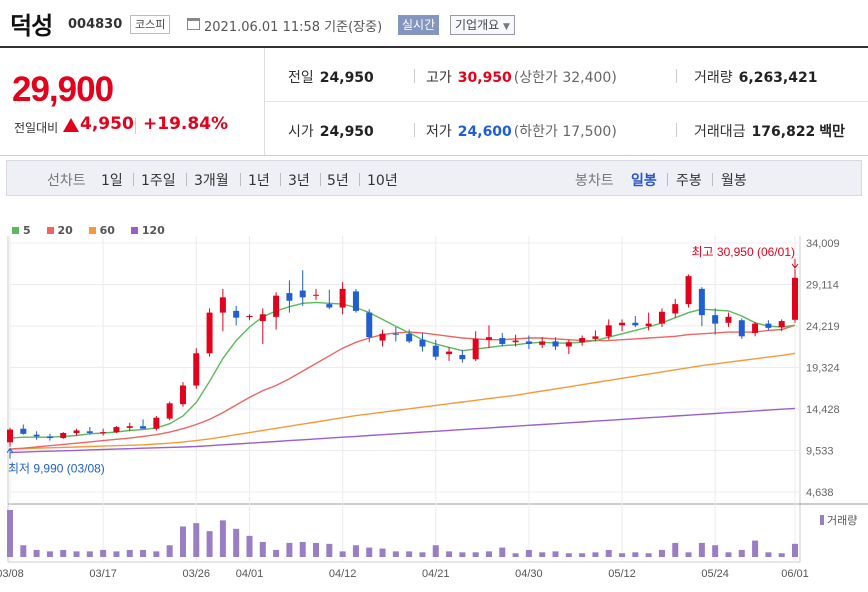 Image resolution: width=868 pixels, height=592 pixels. I want to click on legend-ma120: 120, so click(147, 230).